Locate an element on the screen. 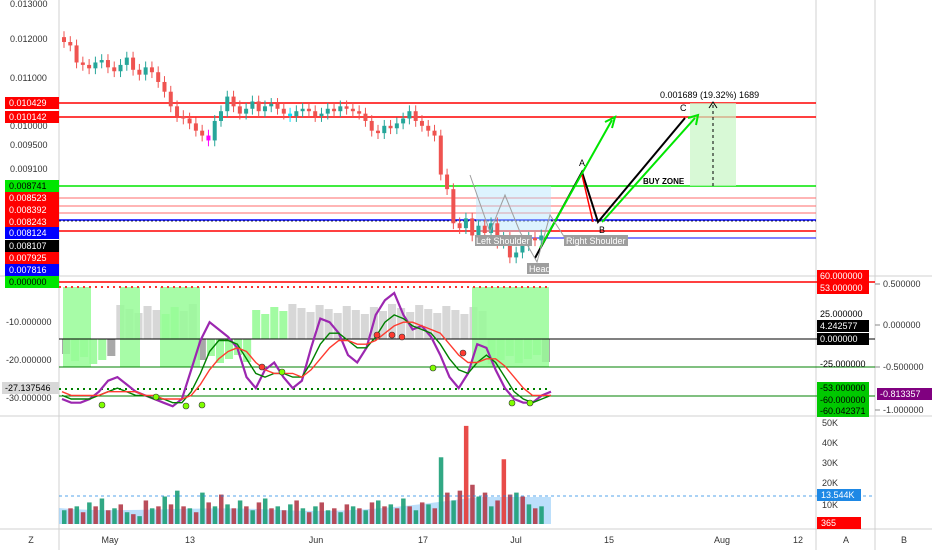 The width and height of the screenshot is (932, 550). price-level-label: 0.010429 is located at coordinates (28, 103).